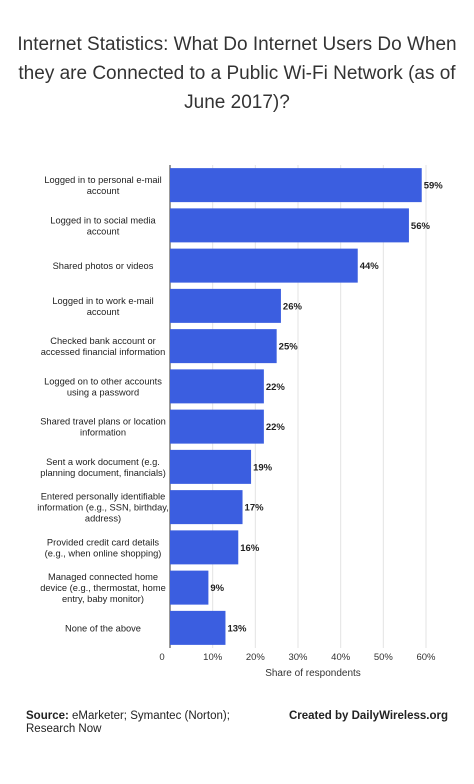 The width and height of the screenshot is (474, 784). What do you see at coordinates (421, 226) in the screenshot?
I see `data-label: 56%` at bounding box center [421, 226].